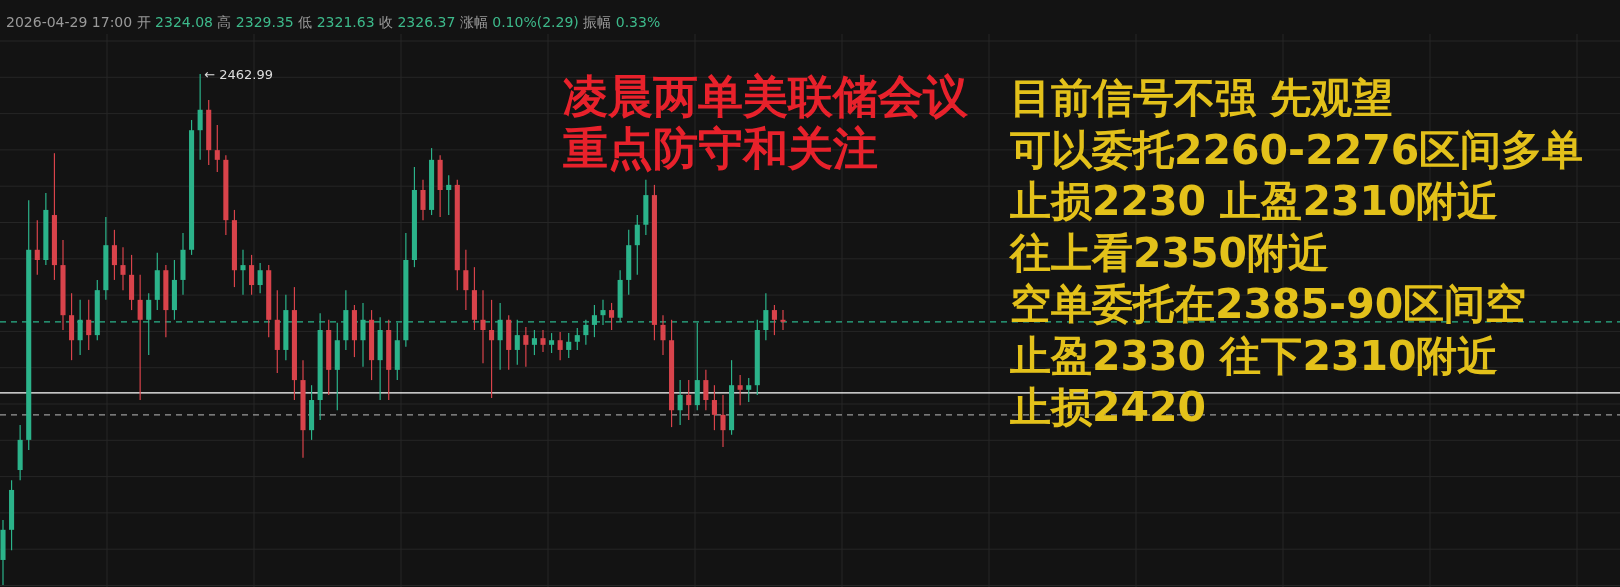 The image size is (1620, 587). What do you see at coordinates (333, 22) in the screenshot?
I see `title: 2026-04-29 17:00 开 2324.08 高 2329.35 低 2321.63 收 2326.37 涨幅 0.10%(2.29) 振幅 0.33%` at bounding box center [333, 22].